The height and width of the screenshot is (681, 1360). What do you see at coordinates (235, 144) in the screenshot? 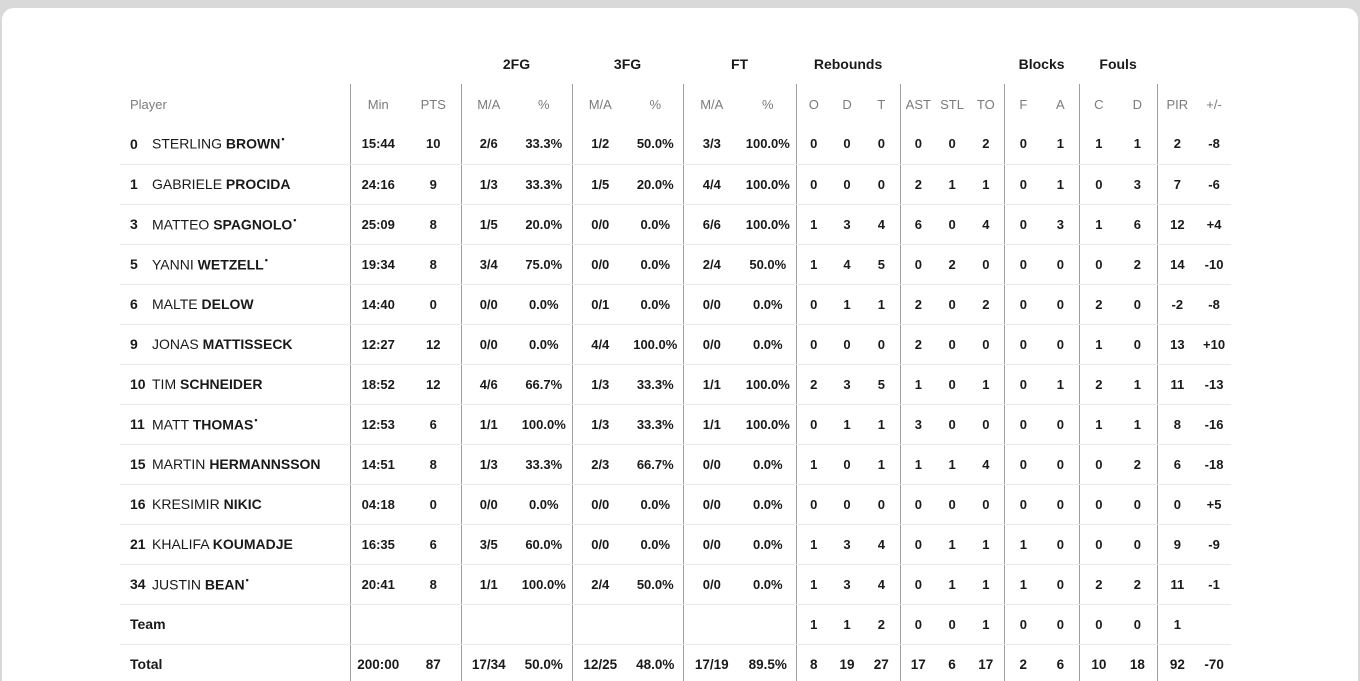
I see `player-cell: 0 STERLING BROWN•` at bounding box center [235, 144].